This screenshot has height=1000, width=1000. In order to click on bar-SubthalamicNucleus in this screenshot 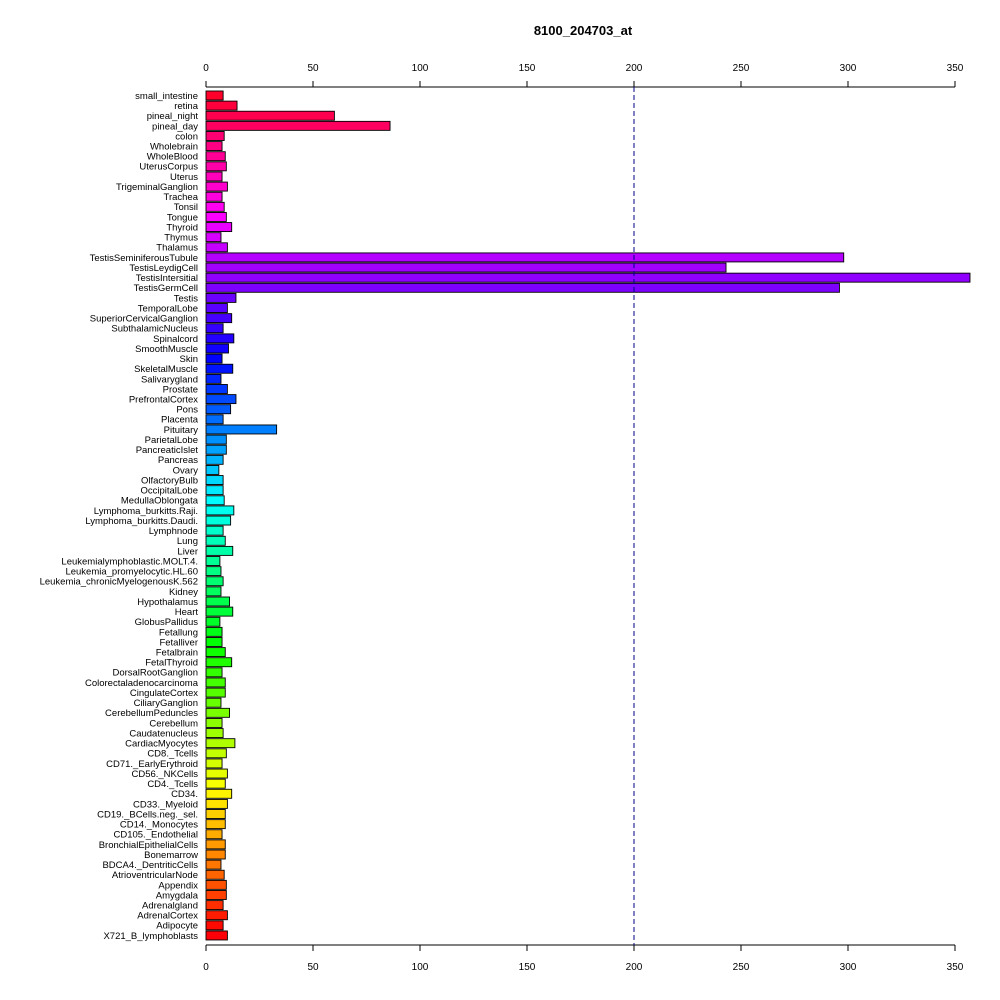, I will do `click(214, 328)`.